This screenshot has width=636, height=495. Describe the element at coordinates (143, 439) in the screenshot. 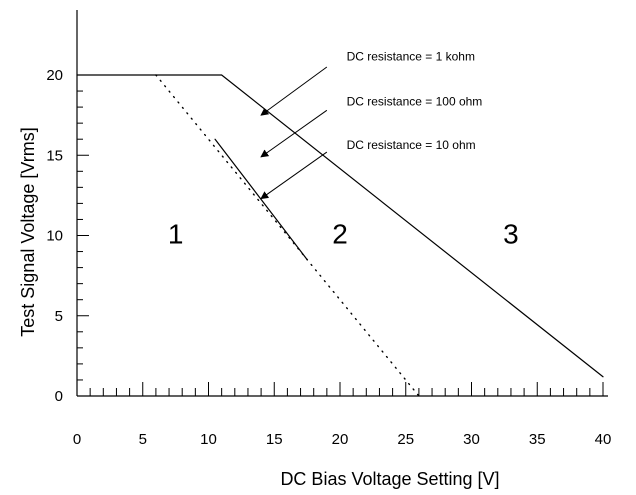

I see `x-tick-label: 5` at that location.